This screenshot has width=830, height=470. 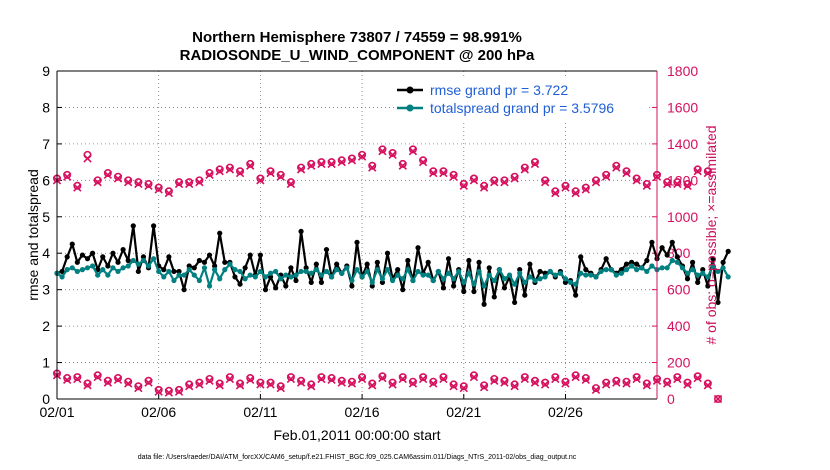 What do you see at coordinates (46, 144) in the screenshot?
I see `y-left-tick-label: 7` at bounding box center [46, 144].